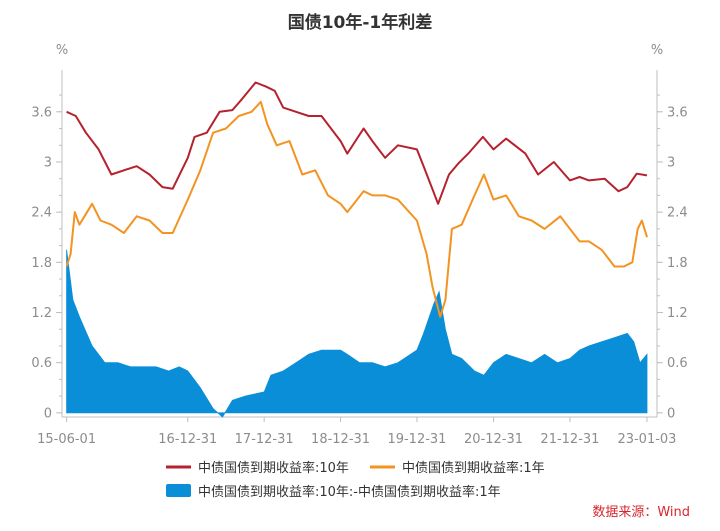 The width and height of the screenshot is (720, 531). Describe the element at coordinates (178, 490) in the screenshot. I see `legend-swatch-spread` at that location.